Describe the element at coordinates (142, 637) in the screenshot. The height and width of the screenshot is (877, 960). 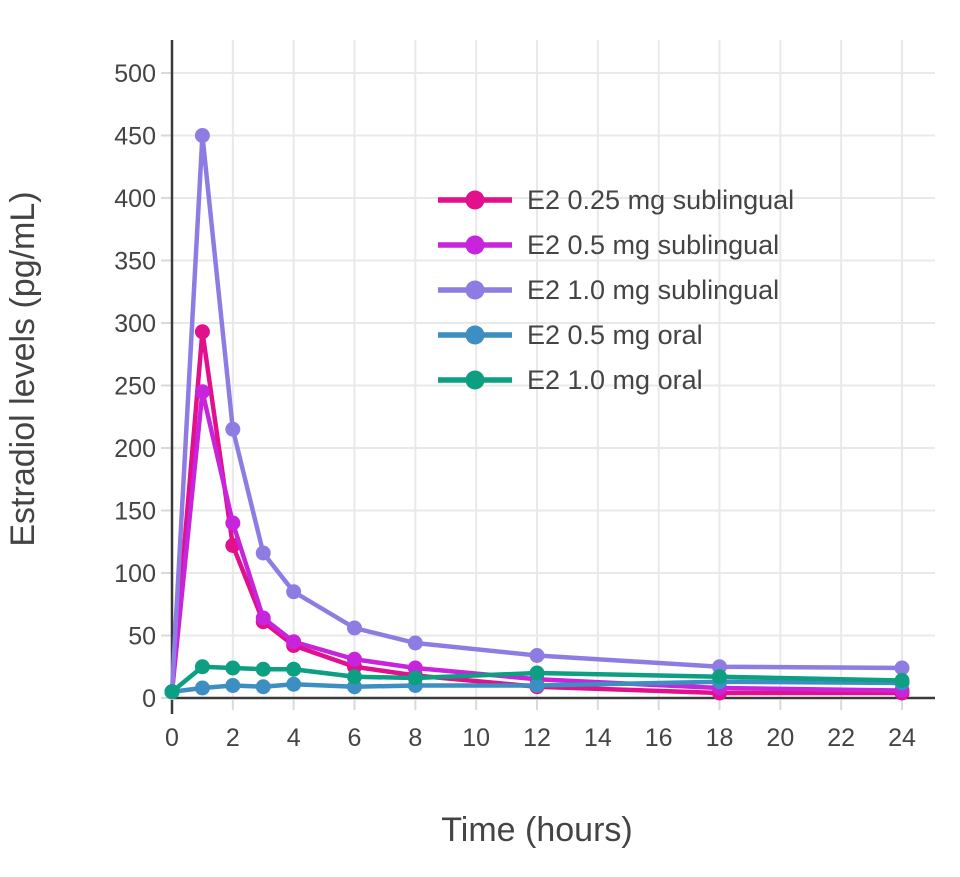
I see `y-tick-label: 50` at that location.